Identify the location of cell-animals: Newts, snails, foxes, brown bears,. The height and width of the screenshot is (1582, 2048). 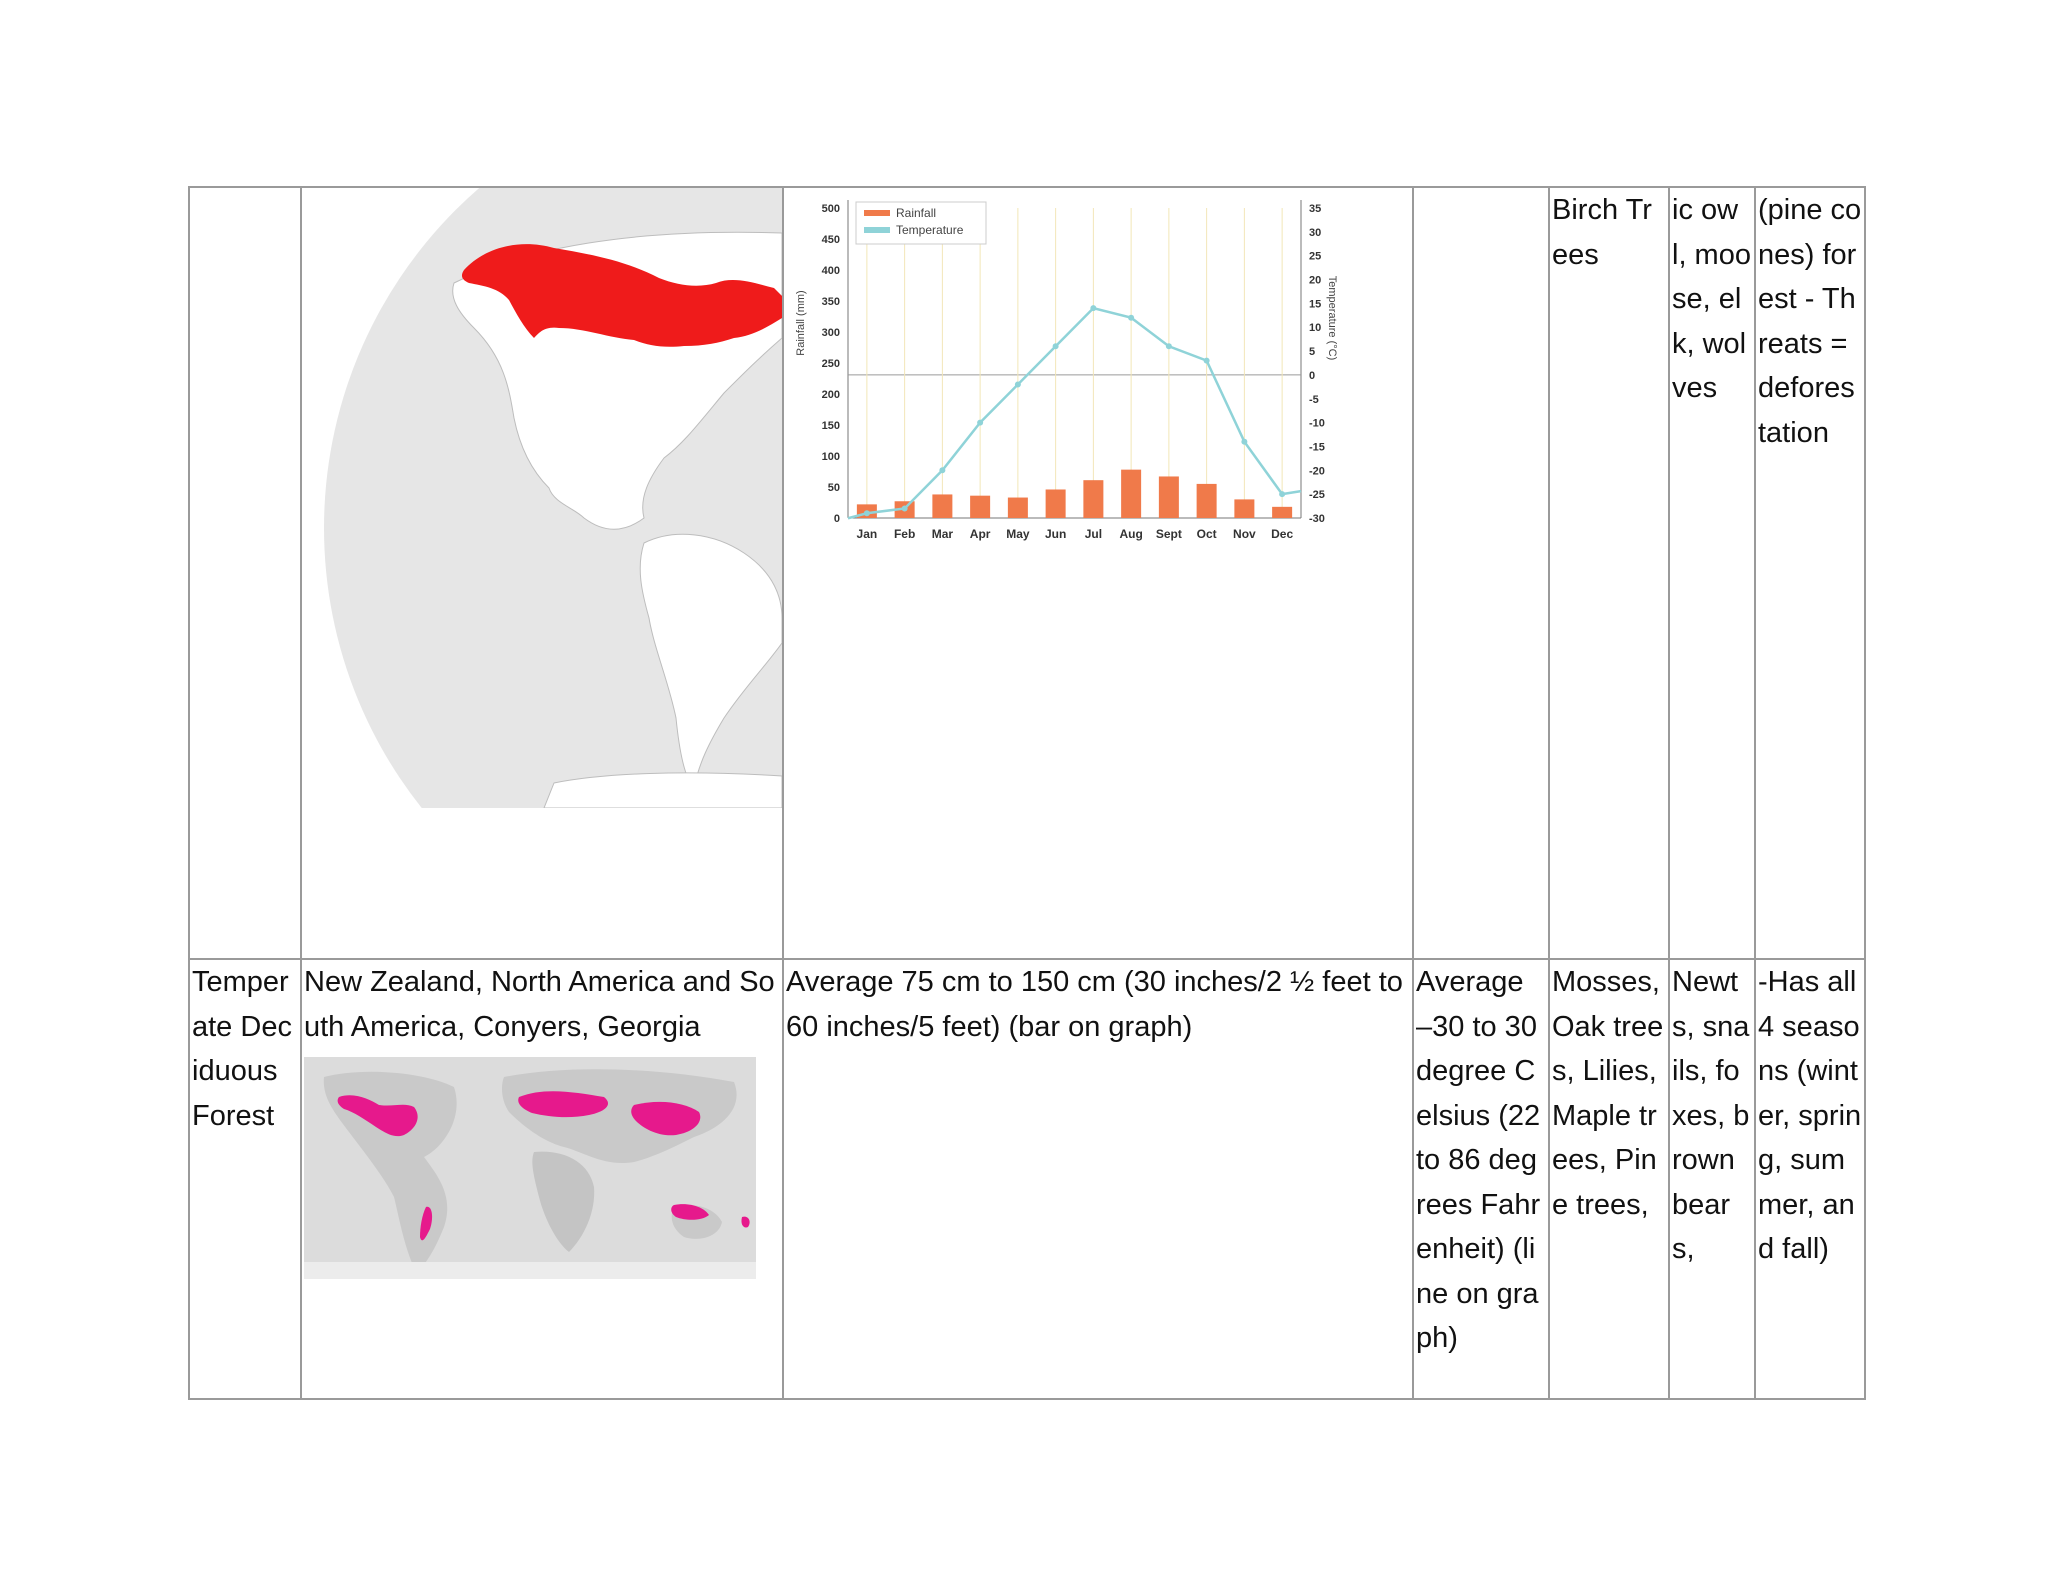
(1712, 1179).